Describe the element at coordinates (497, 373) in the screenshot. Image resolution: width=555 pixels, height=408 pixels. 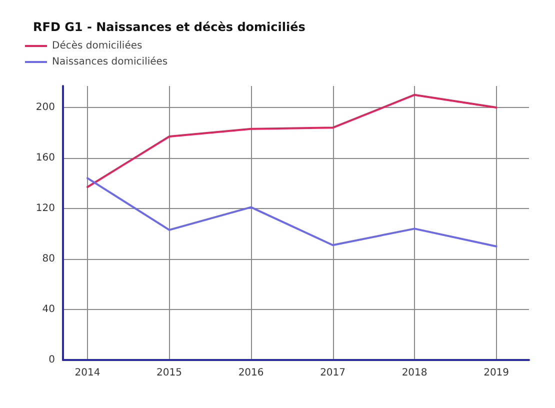
I see `x-tick-label: 2019` at that location.